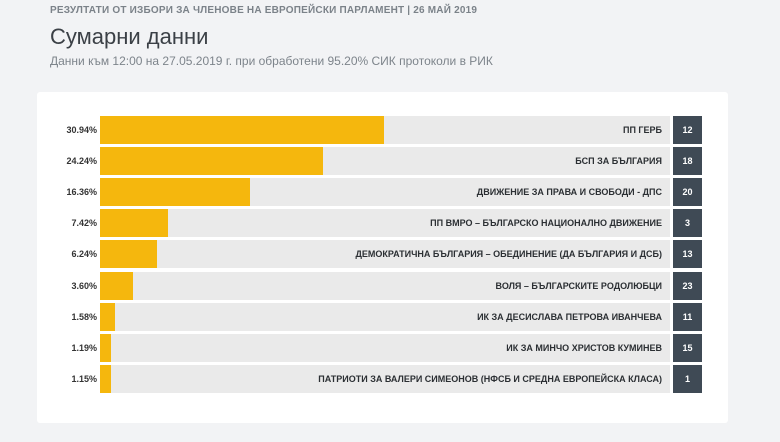 This screenshot has height=442, width=780. I want to click on value-label: 7.42%, so click(84, 223).